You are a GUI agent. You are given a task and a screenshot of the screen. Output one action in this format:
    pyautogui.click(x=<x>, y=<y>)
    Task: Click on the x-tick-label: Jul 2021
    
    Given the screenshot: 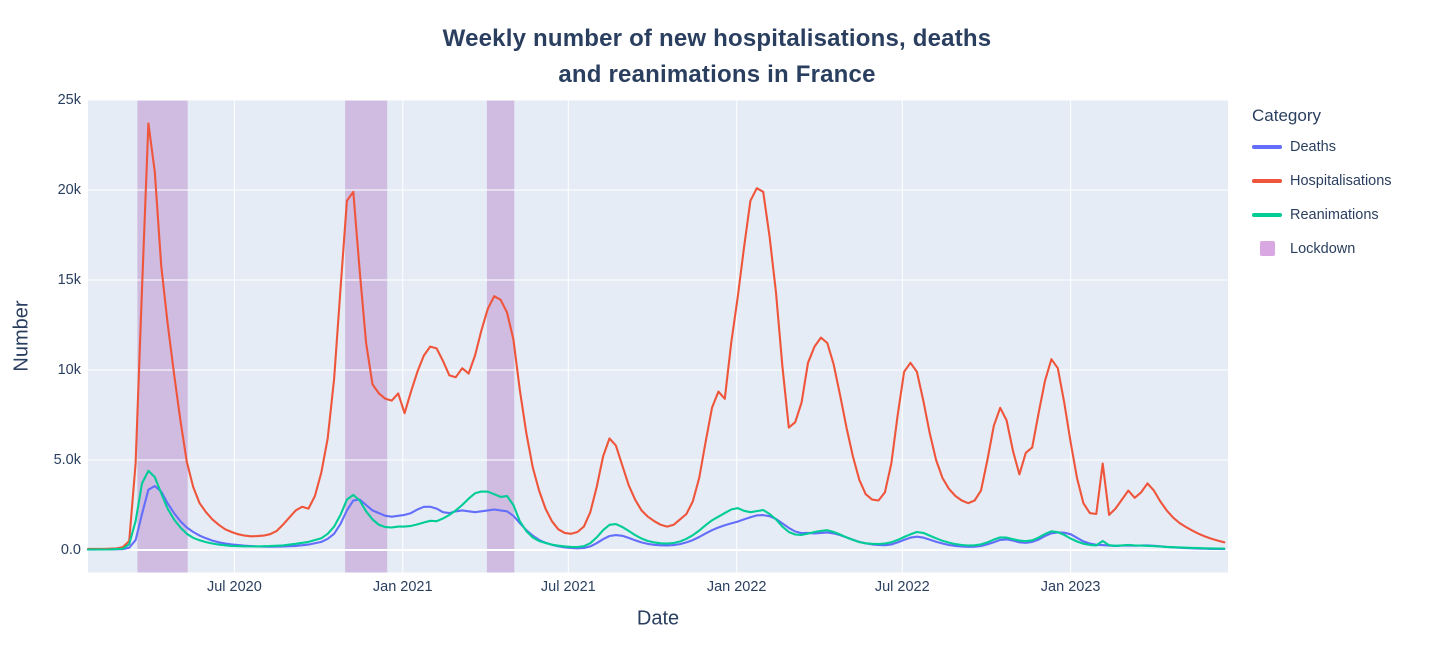 What is the action you would take?
    pyautogui.click(x=568, y=587)
    